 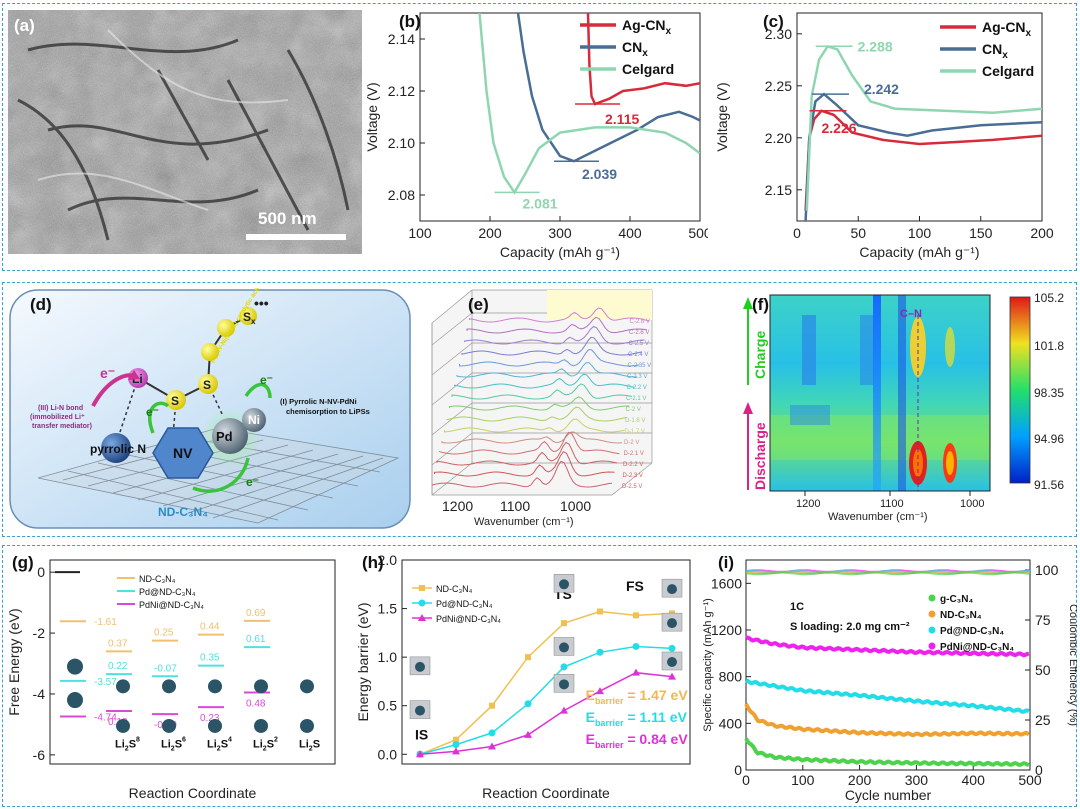 I want to click on e-arrow-right, so click(x=258, y=390).